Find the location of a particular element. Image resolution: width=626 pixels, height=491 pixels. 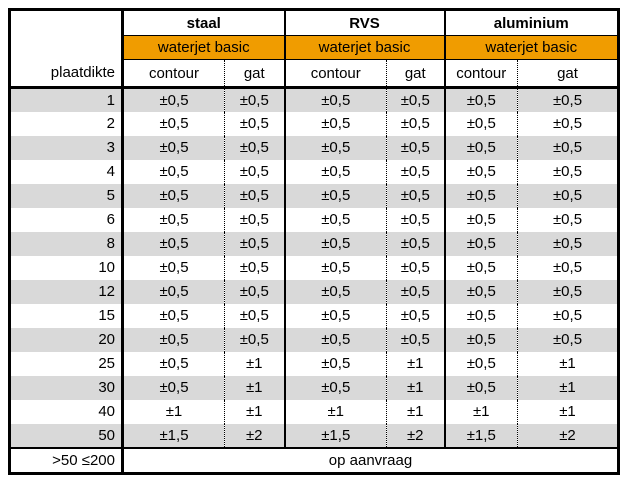

table-row: 6 ±0,5 ±0,5 ±0,5 ±0,5 ±0,5 ±0,5 is located at coordinates (314, 219).